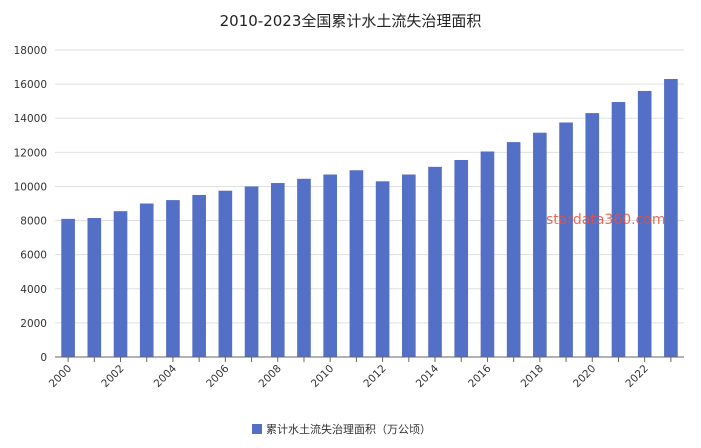 This screenshot has width=701, height=448. Describe the element at coordinates (369, 359) in the screenshot. I see `x-axis` at that location.